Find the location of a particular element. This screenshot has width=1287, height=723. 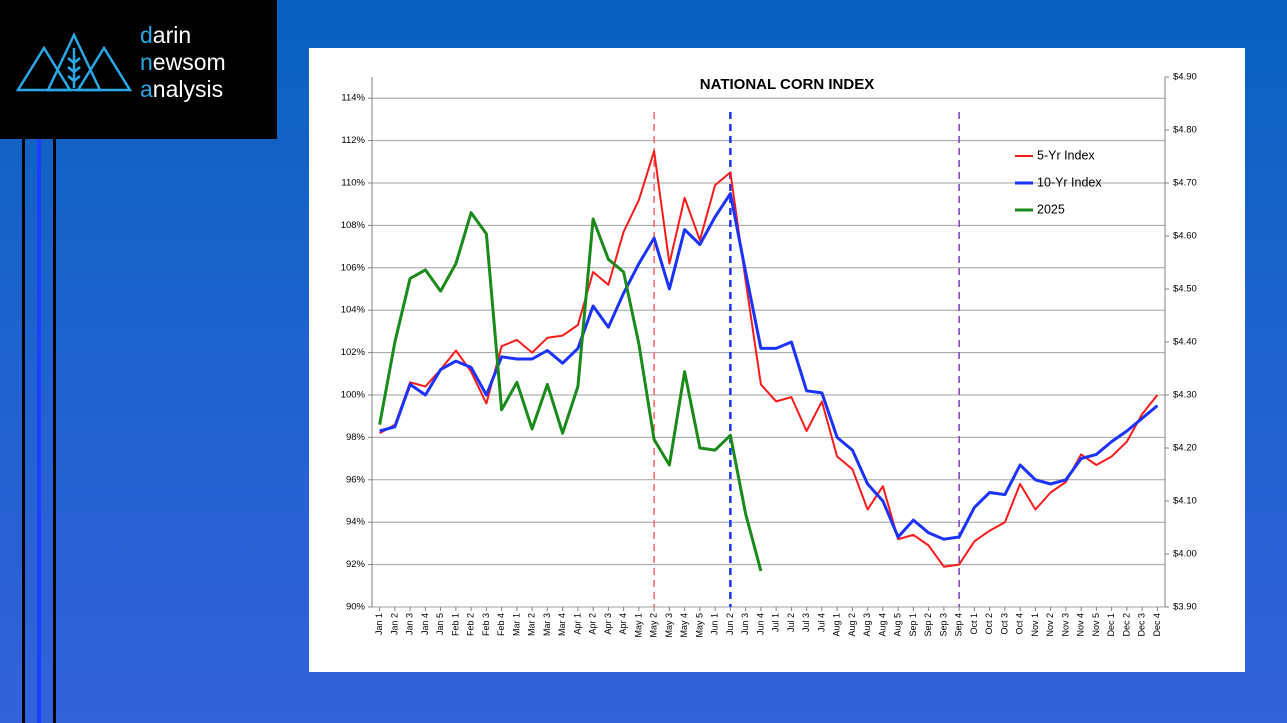

logo-rest: ewsom is located at coordinates (189, 62).